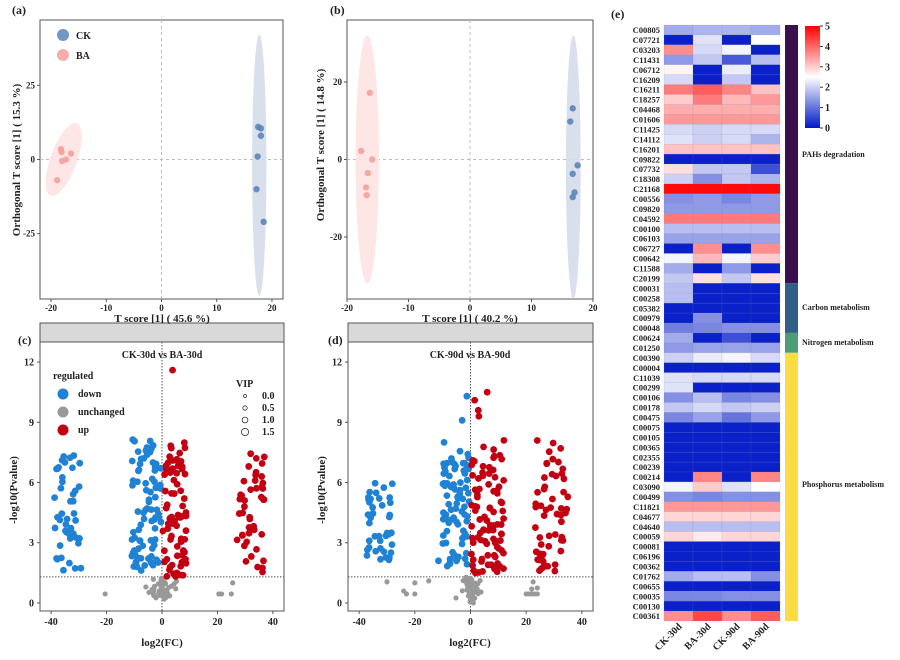  I want to click on x-tick-label: 10, so click(217, 308).